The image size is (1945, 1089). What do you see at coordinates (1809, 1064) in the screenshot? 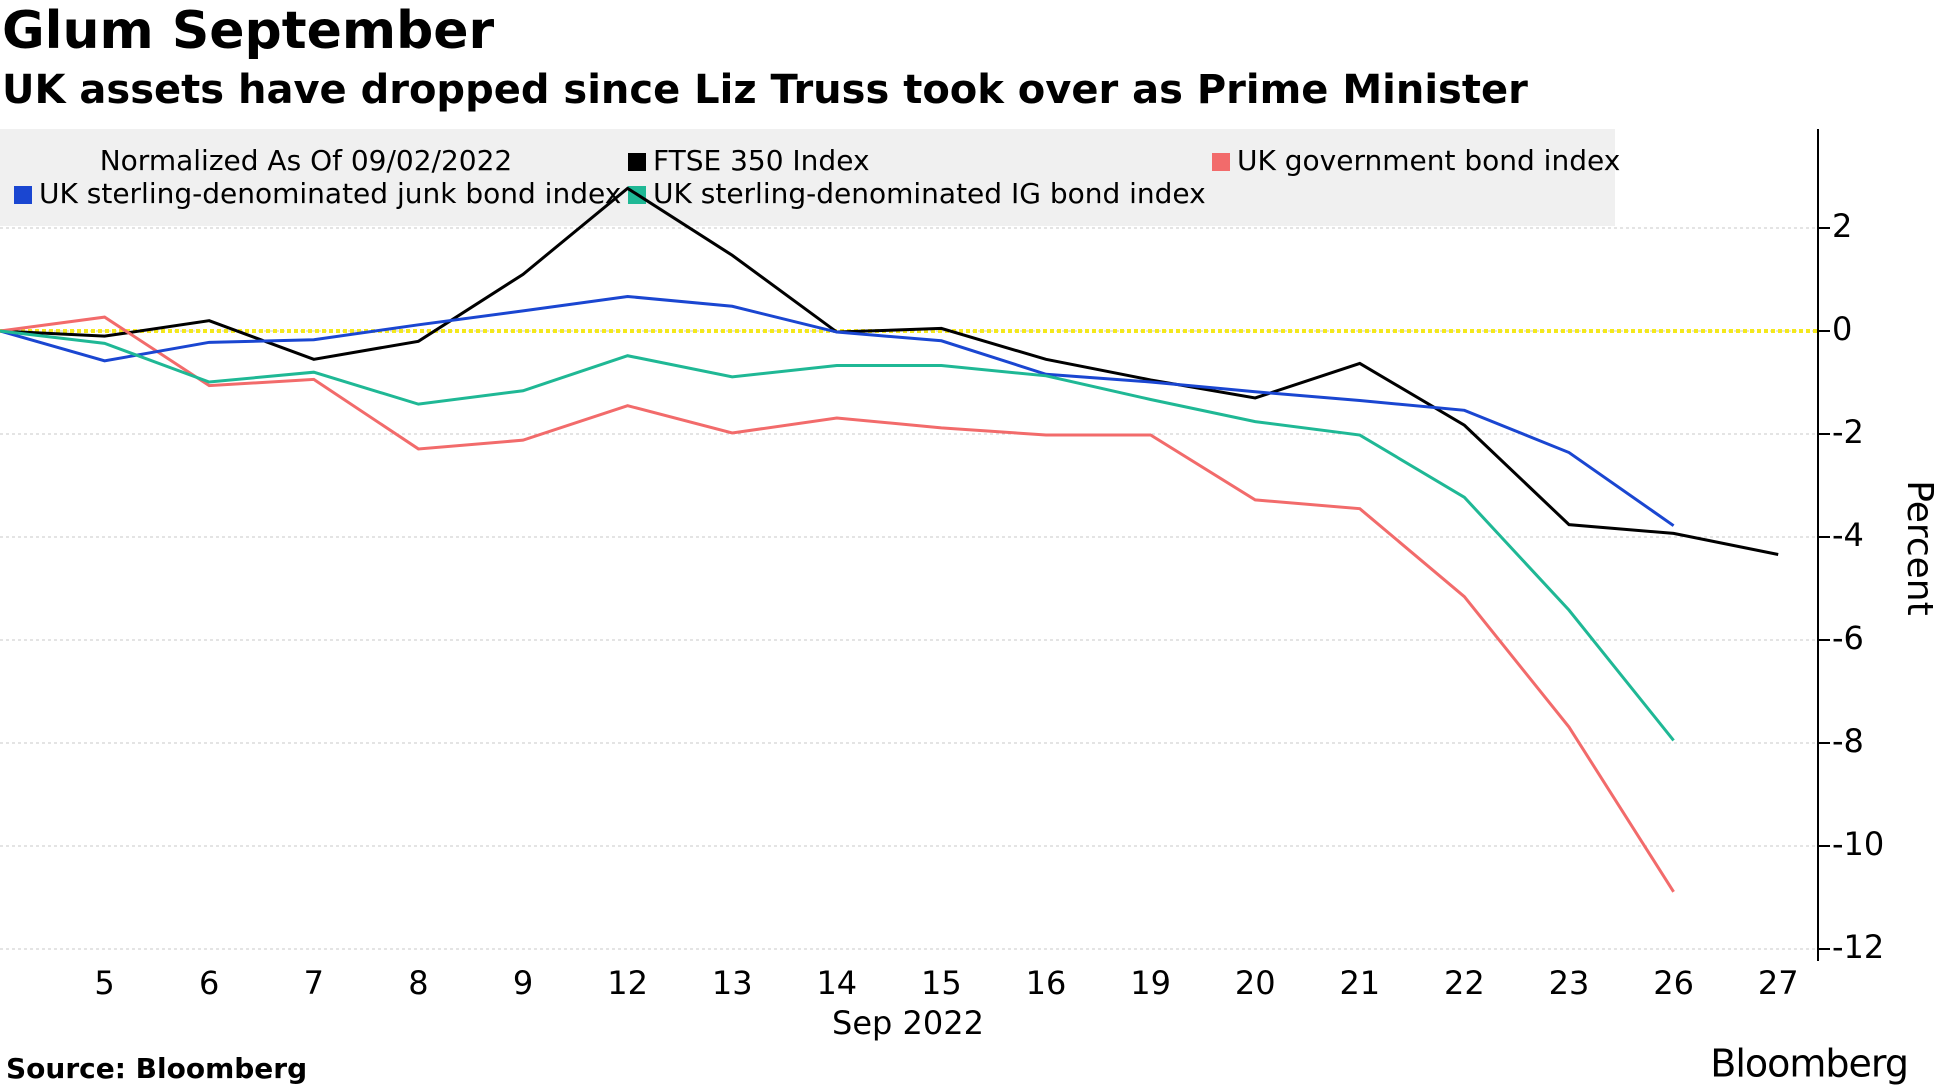
I see `brand: Bloomberg` at bounding box center [1809, 1064].